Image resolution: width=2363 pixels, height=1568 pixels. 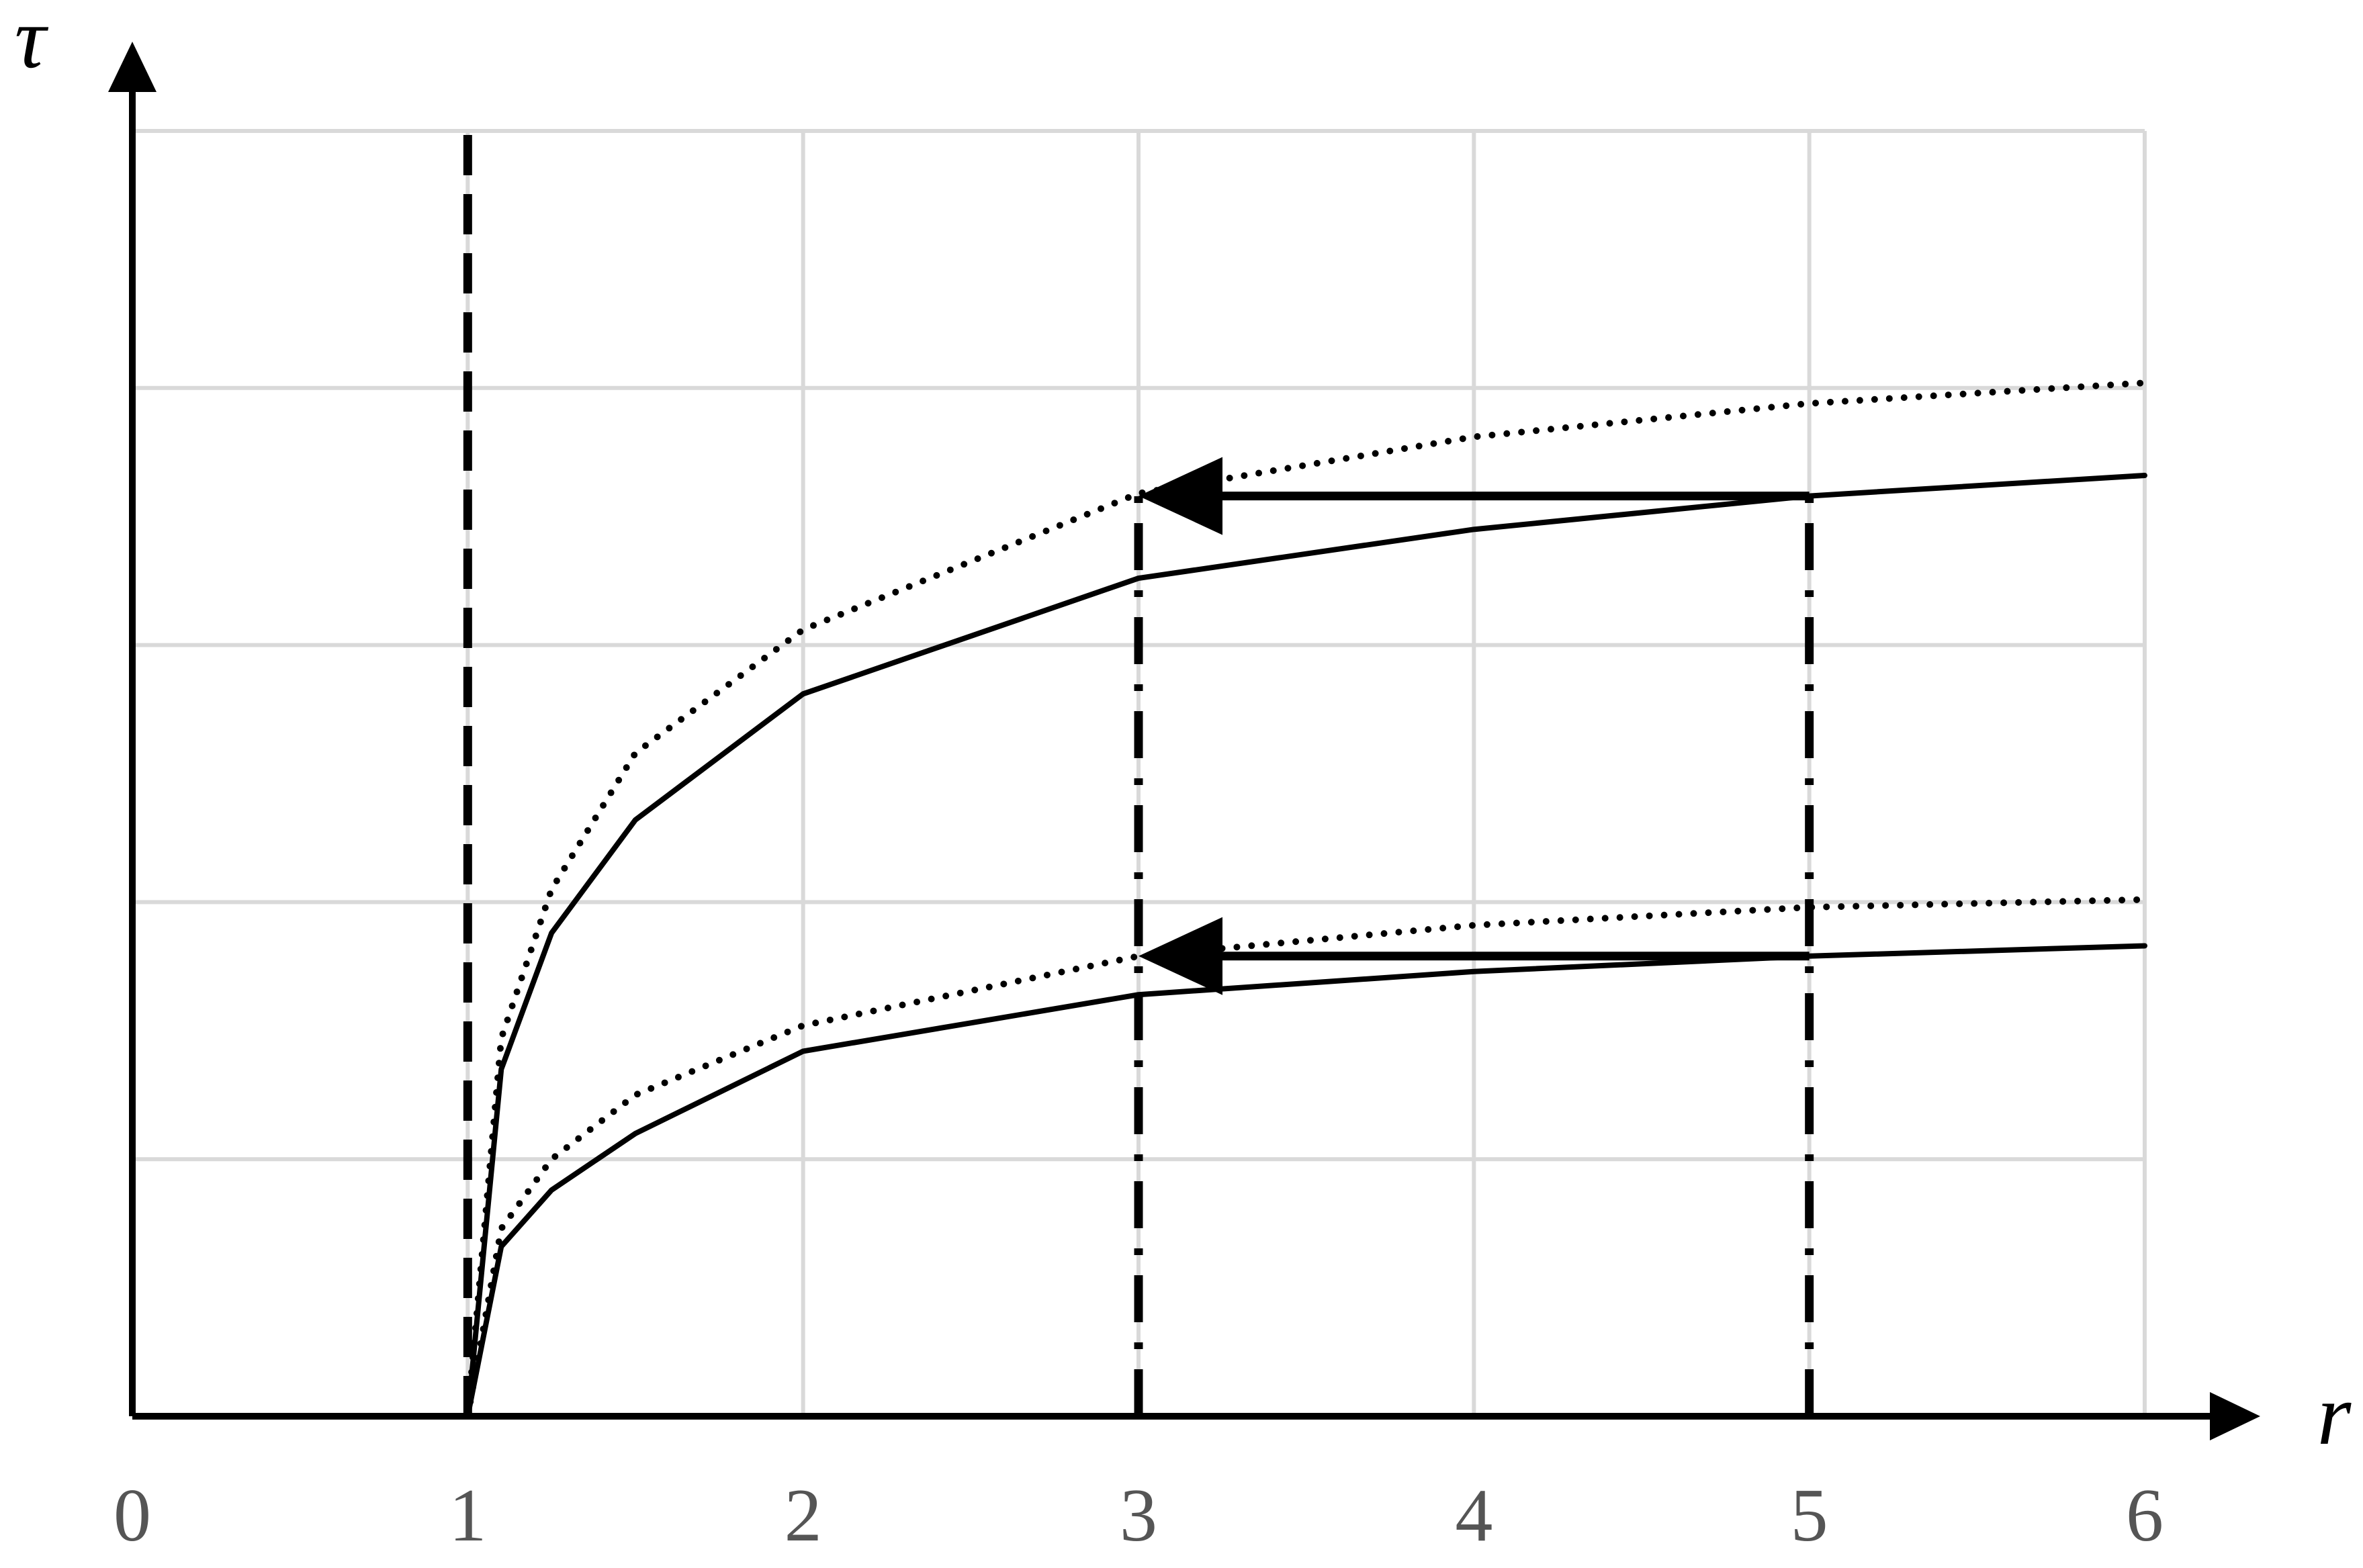 I want to click on x-tick-label: 4, so click(x=1473, y=1515).